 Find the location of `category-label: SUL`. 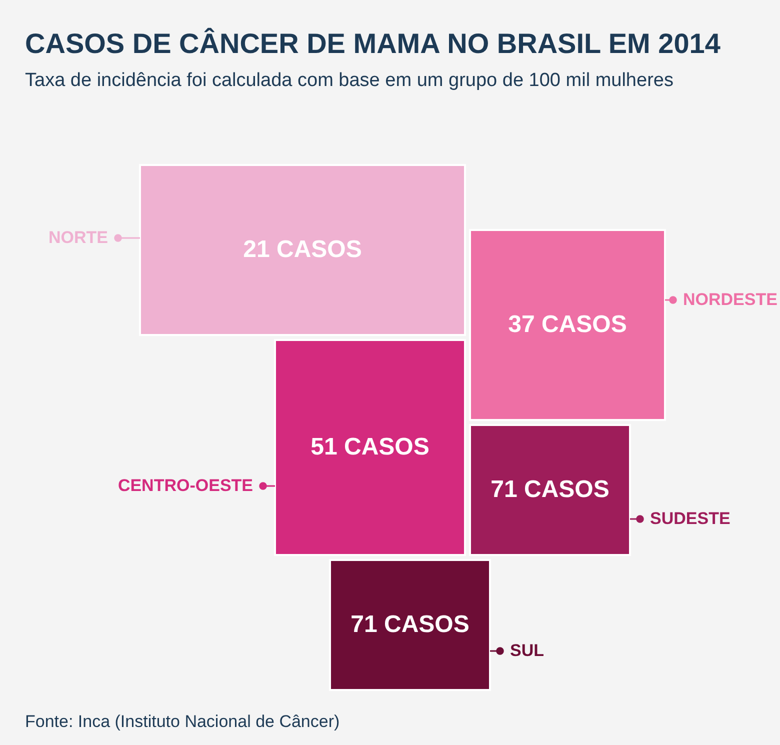

category-label: SUL is located at coordinates (527, 650).